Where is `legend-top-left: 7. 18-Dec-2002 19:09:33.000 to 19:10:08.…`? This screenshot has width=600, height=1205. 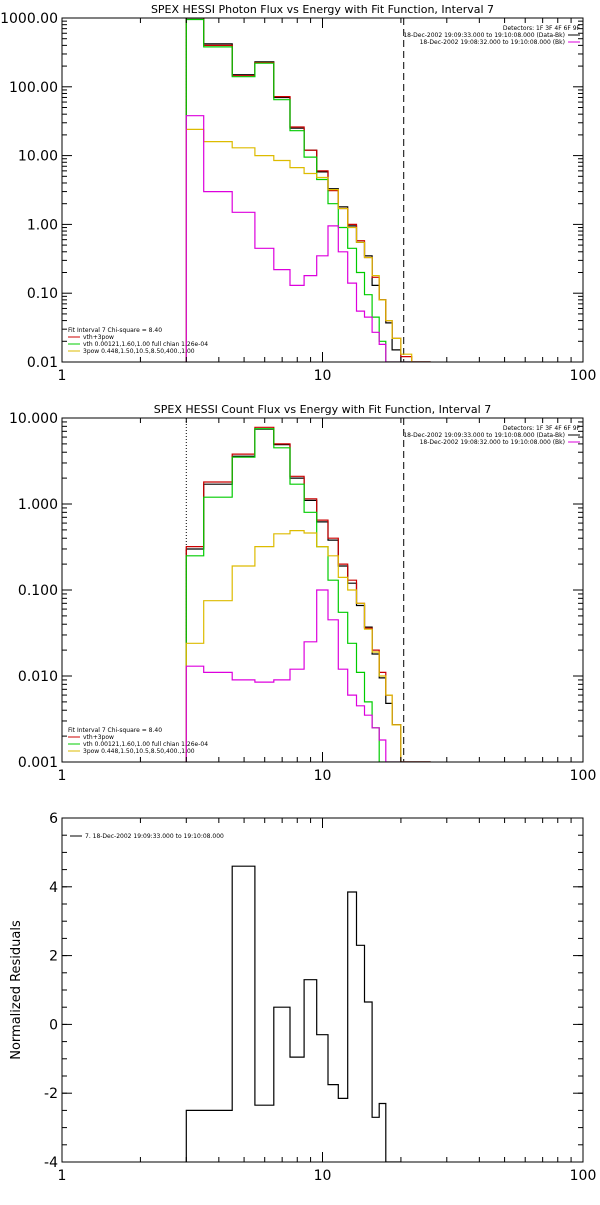 legend-top-left: 7. 18-Dec-2002 19:09:33.000 to 19:10:08.… is located at coordinates (147, 836).